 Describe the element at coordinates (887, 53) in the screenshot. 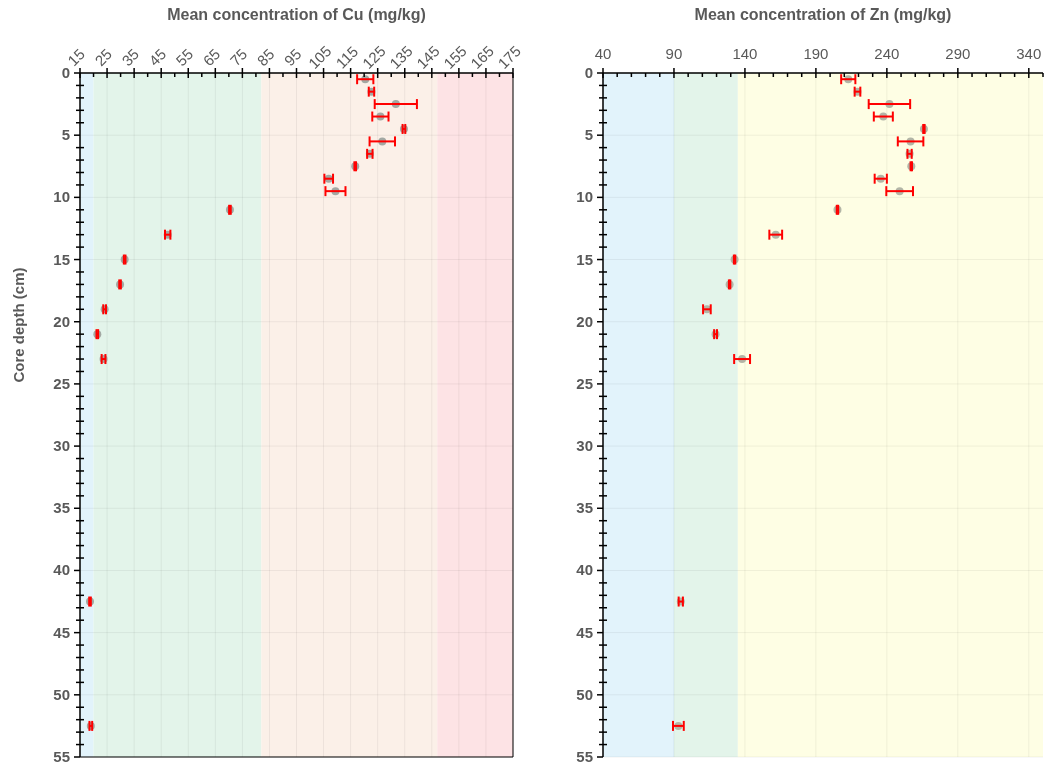

I see `x-tick-label: 240` at that location.